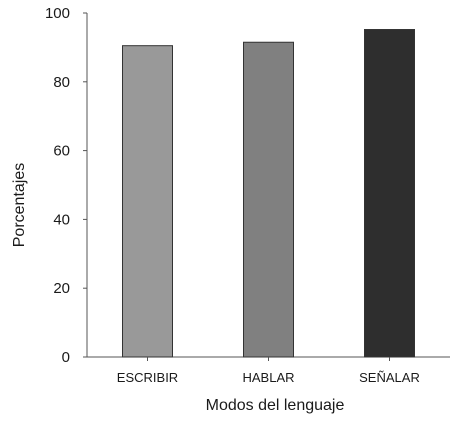 The height and width of the screenshot is (424, 450). Describe the element at coordinates (147, 377) in the screenshot. I see `x-category-label: ESCRIBIR` at that location.